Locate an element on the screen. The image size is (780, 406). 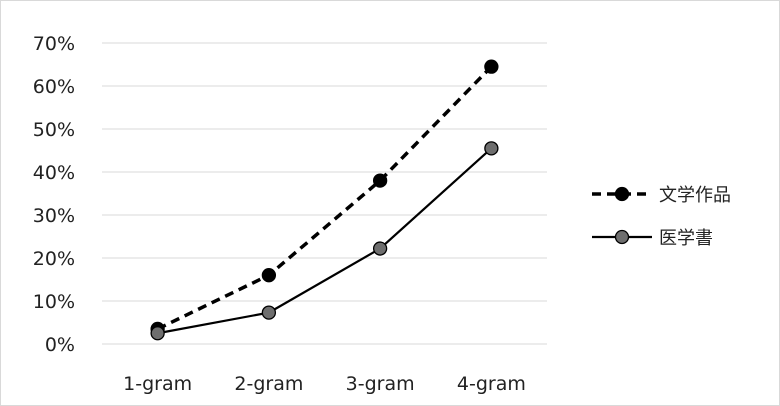
y-tick-label: 0% is located at coordinates (60, 345).